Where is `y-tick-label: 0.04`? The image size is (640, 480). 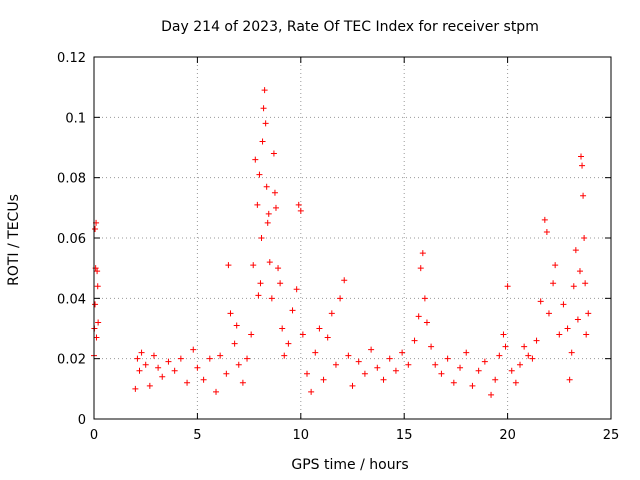 y-tick-label: 0.04 is located at coordinates (71, 299).